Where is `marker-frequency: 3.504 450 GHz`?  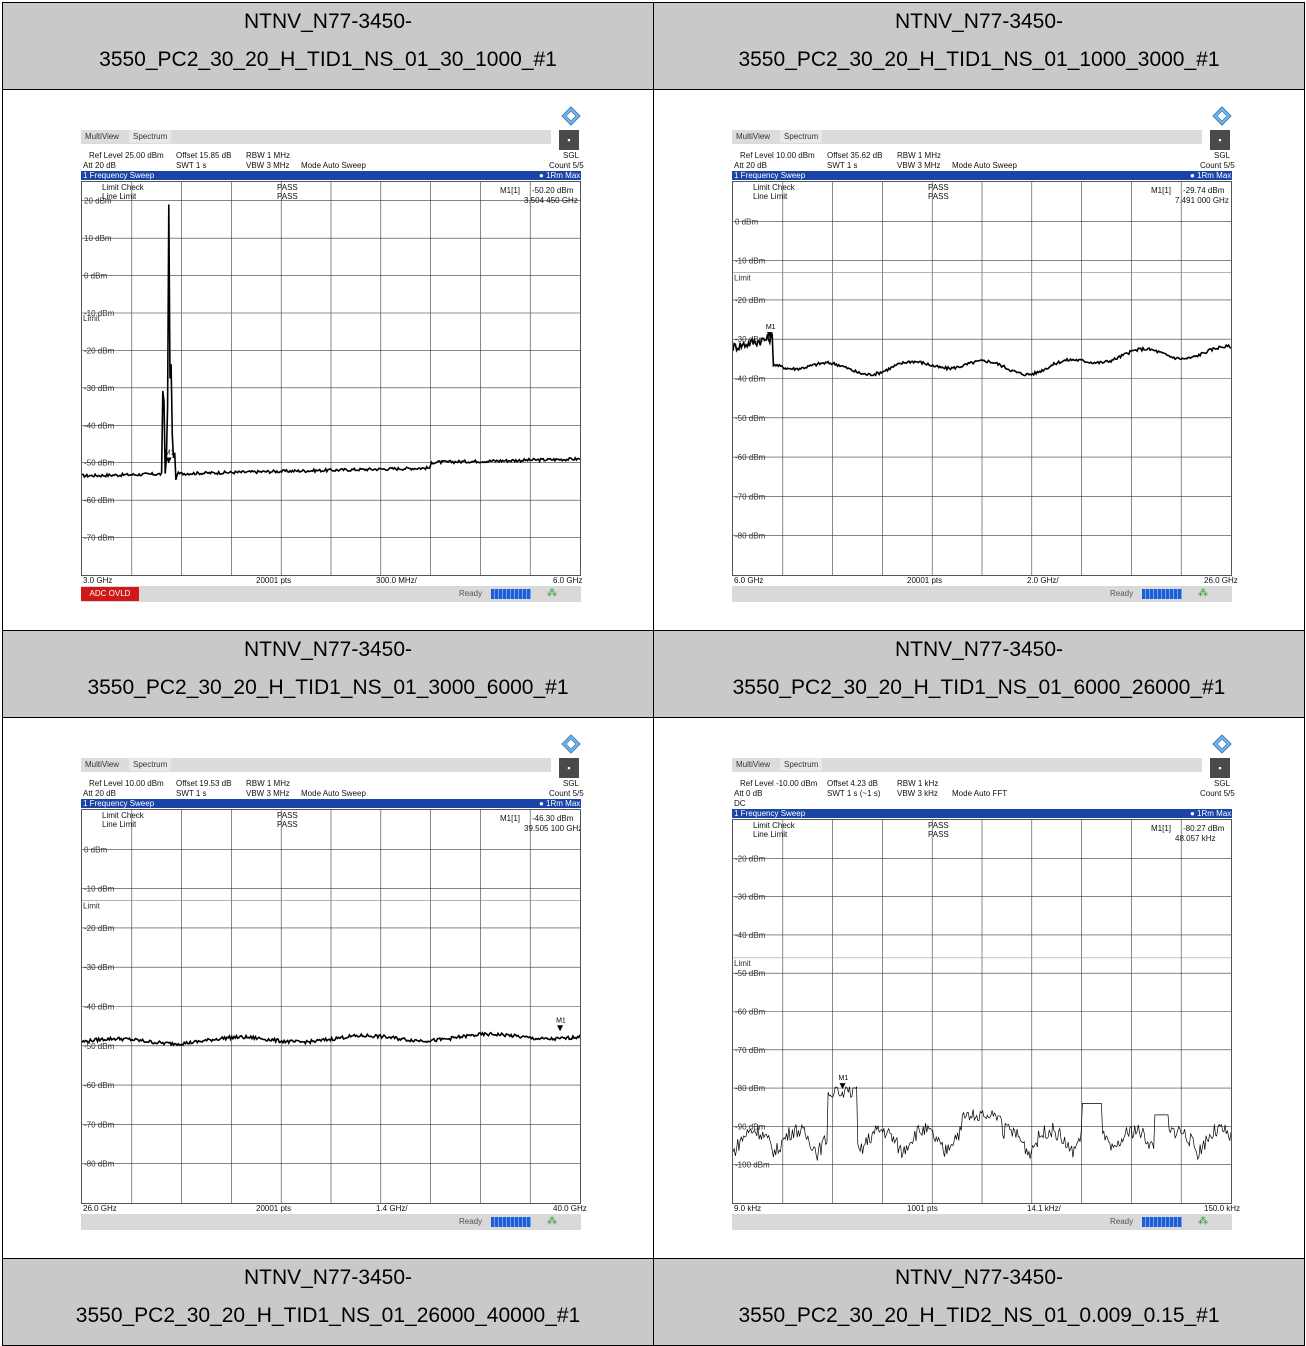 marker-frequency: 3.504 450 GHz is located at coordinates (551, 200).